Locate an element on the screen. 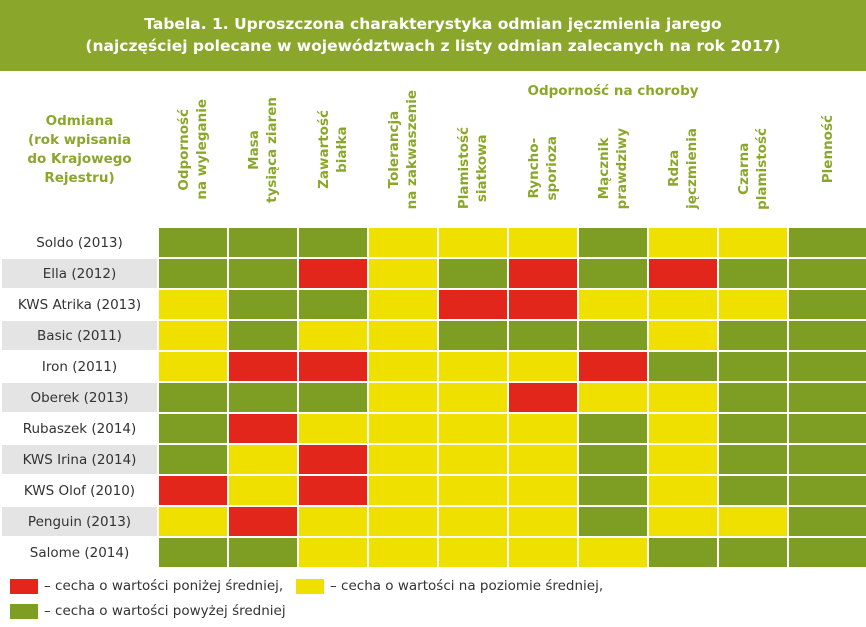 The image size is (866, 627). column-header-black-spot: Czarna plamistość is located at coordinates (753, 168).